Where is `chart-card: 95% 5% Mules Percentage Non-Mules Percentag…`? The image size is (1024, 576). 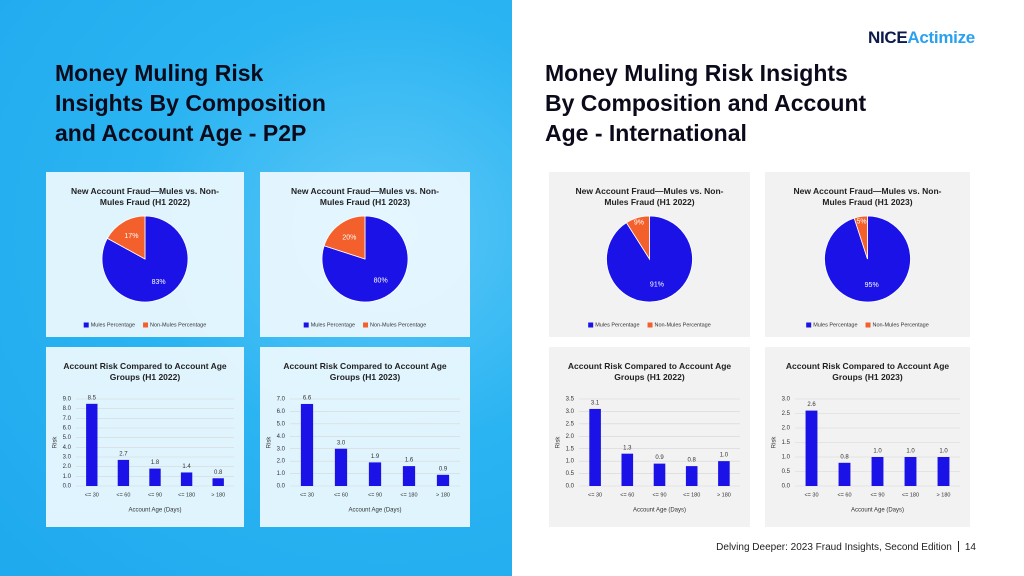
chart-card: 95% 5% Mules Percentage Non-Mules Percentag… is located at coordinates (867, 254).